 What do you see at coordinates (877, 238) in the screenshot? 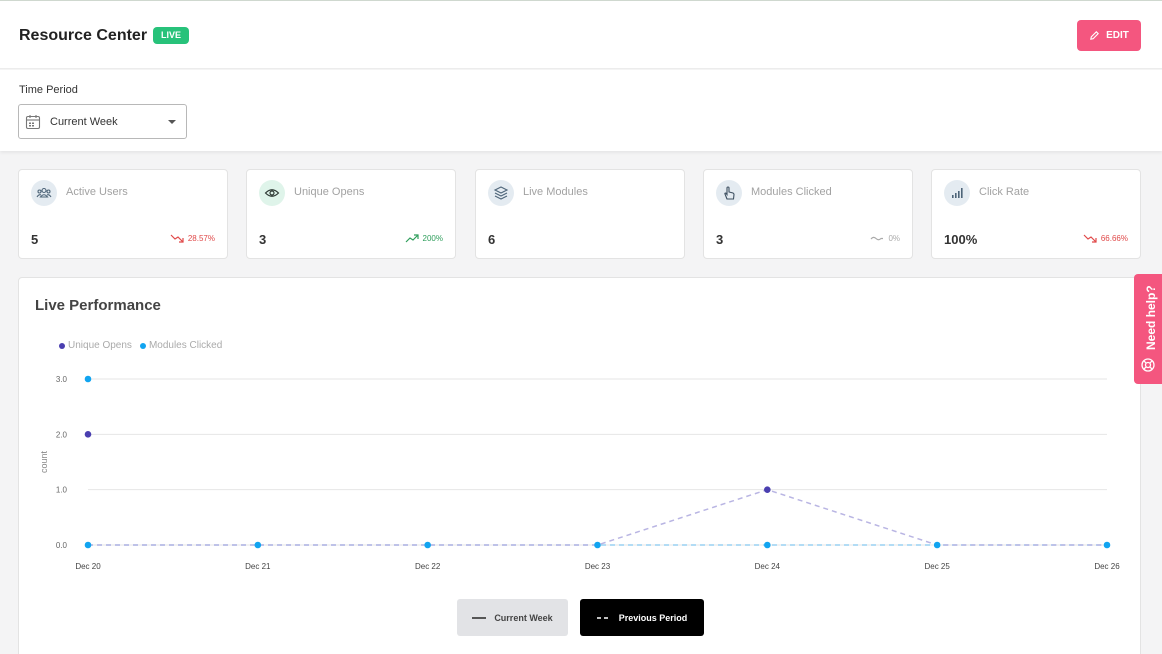
I see `trend-flat-icon` at bounding box center [877, 238].